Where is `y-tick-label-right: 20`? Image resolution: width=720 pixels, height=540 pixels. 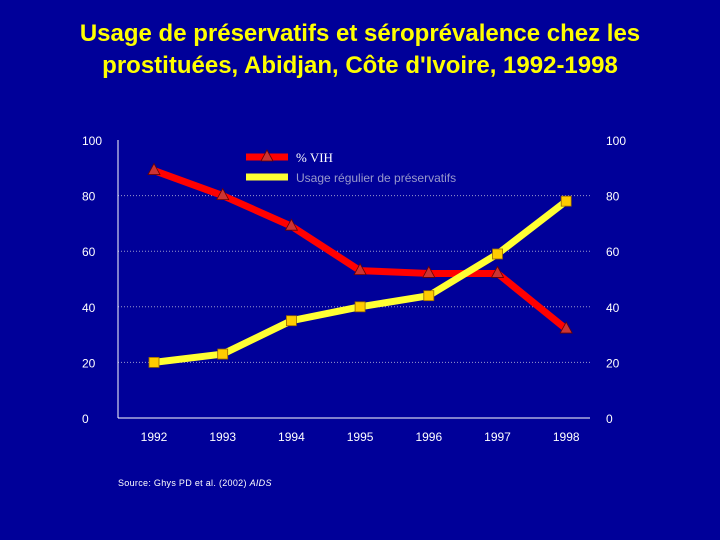
y-tick-label-right: 20 is located at coordinates (613, 363).